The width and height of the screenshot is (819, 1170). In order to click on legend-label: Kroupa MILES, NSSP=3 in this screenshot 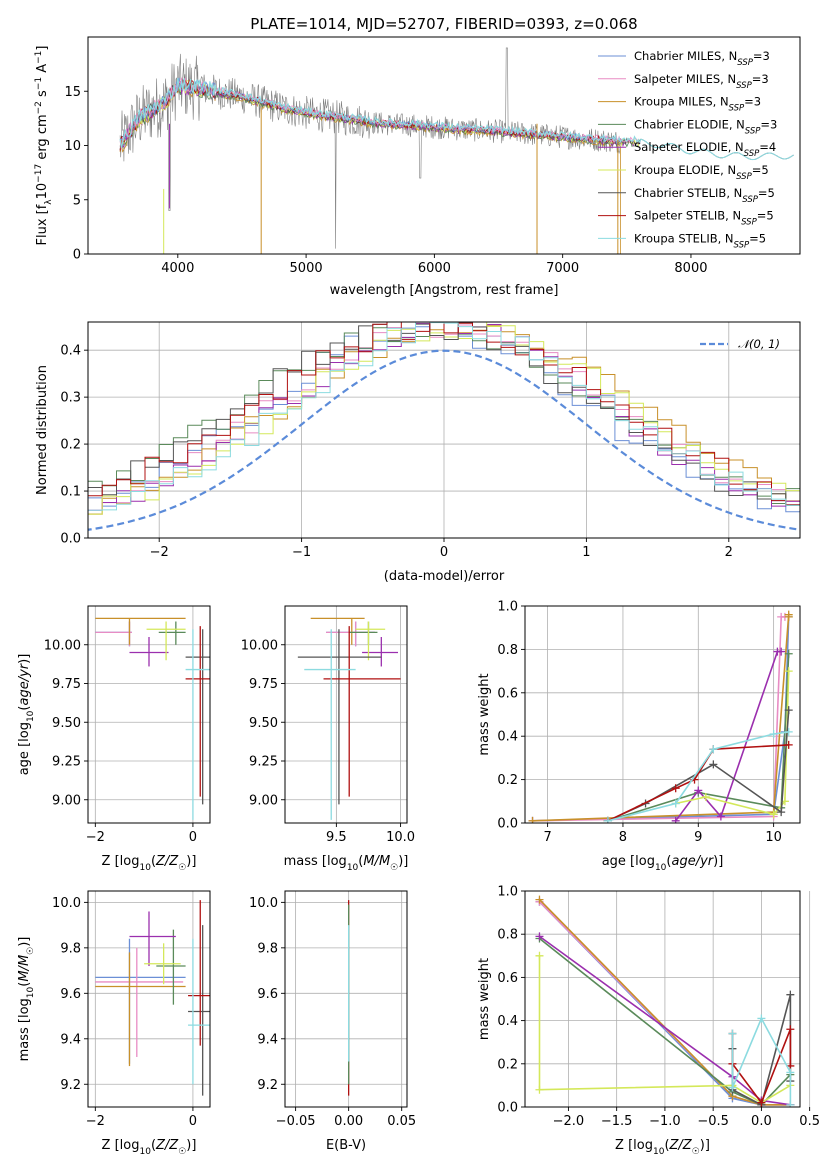, I will do `click(697, 104)`.